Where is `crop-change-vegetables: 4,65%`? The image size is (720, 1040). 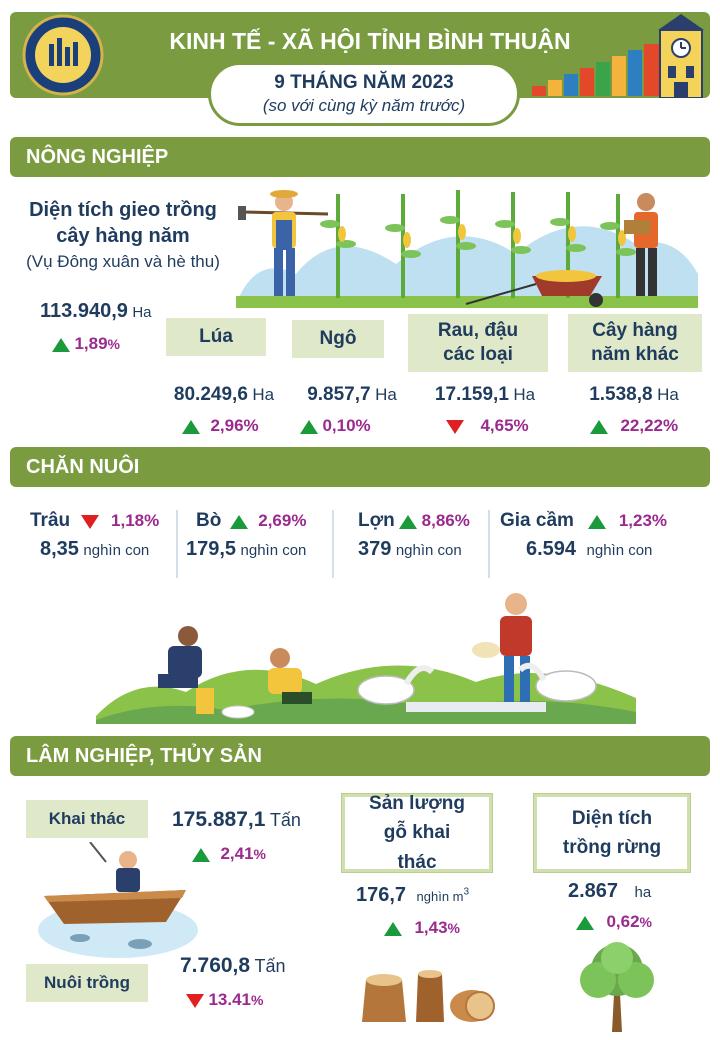 crop-change-vegetables: 4,65% is located at coordinates (487, 426).